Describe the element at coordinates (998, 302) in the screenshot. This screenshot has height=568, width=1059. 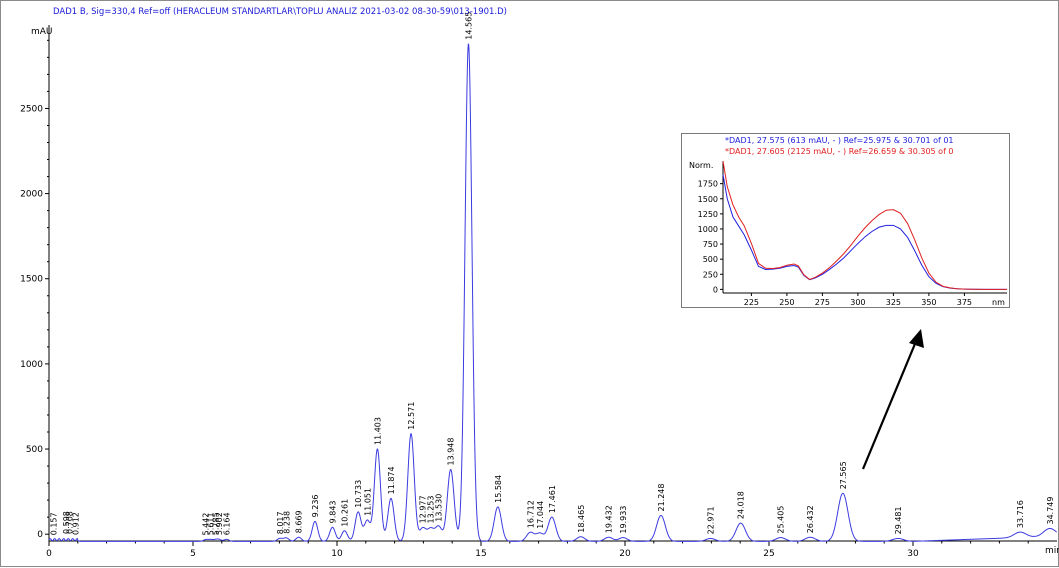
I see `inset-x-axis-label: nm` at that location.